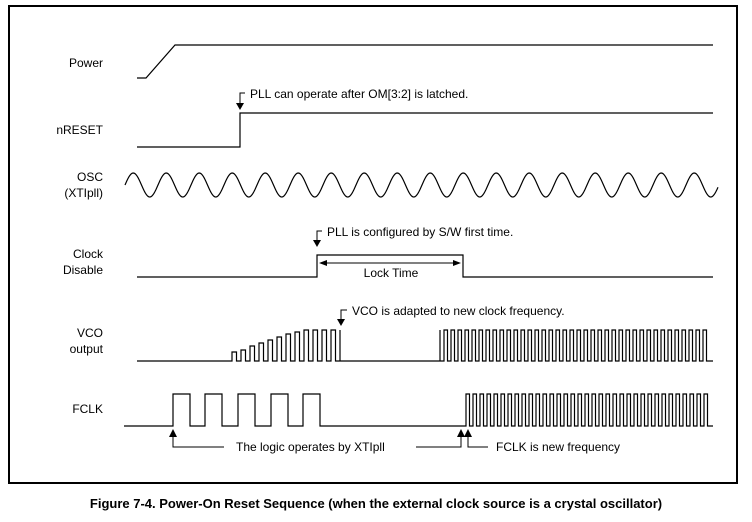 The width and height of the screenshot is (752, 522). I want to click on pll-operate-arrow, so click(240, 106).